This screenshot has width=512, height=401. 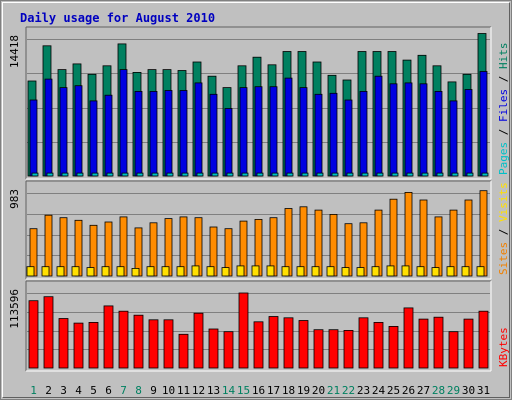 What do you see at coordinates (408, 390) in the screenshot?
I see `day-label: 26` at bounding box center [408, 390].